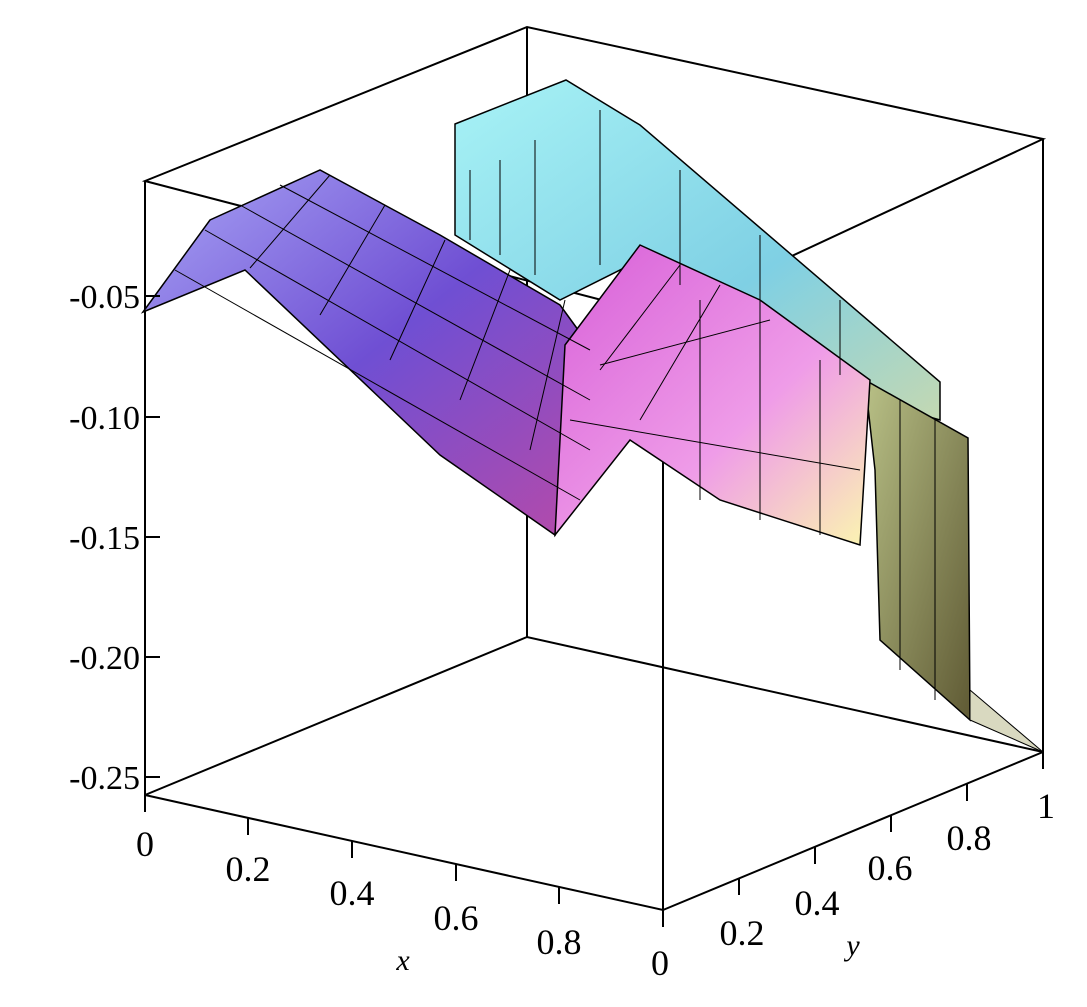  What do you see at coordinates (456, 918) in the screenshot?
I see `x-tick-label: 0.6` at bounding box center [456, 918].